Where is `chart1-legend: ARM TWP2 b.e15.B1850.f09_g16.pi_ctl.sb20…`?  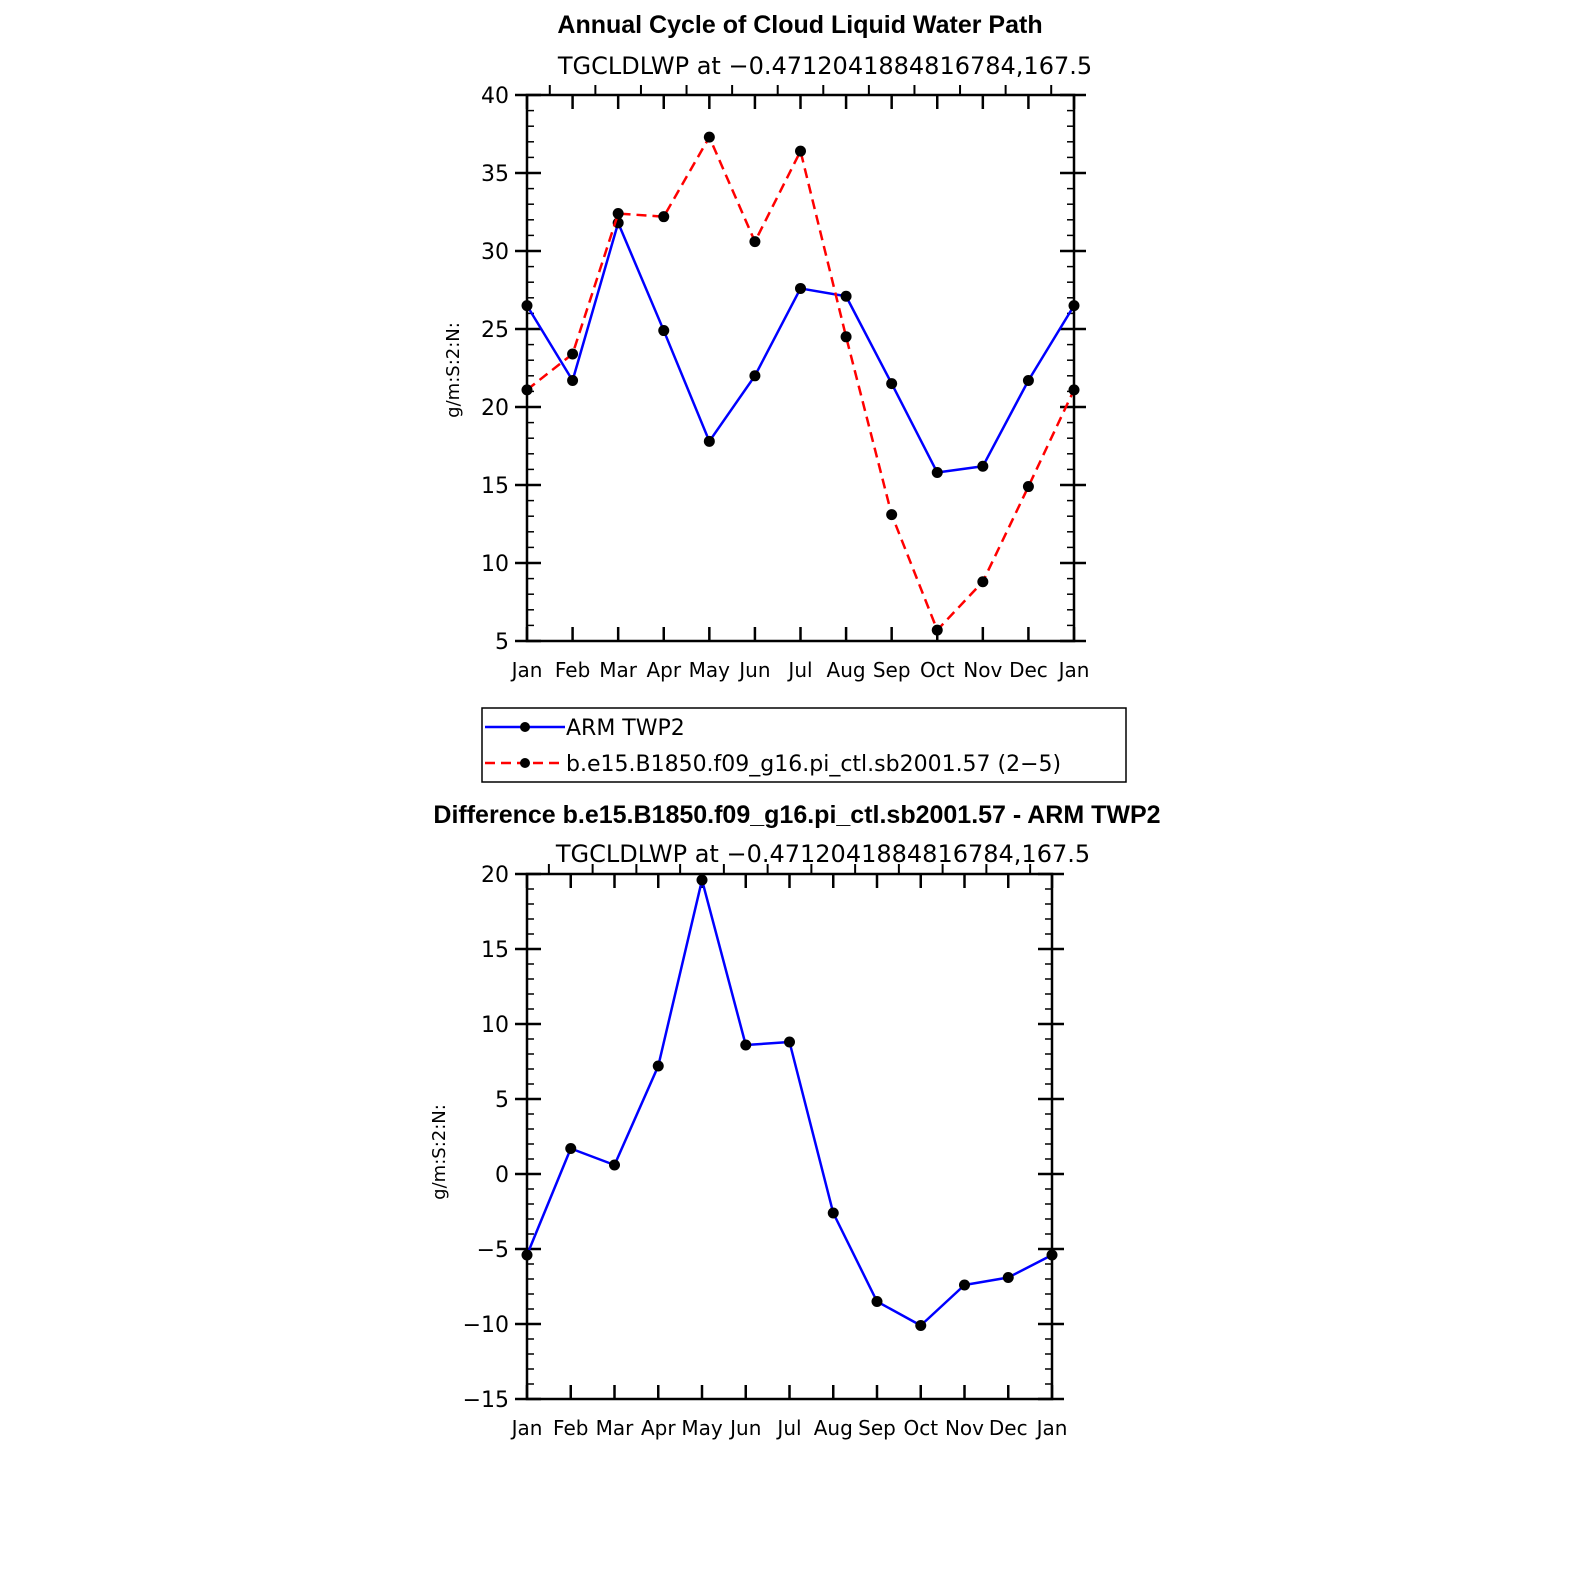
chart1-legend: ARM TWP2 b.e15.B1850.f09_g16.pi_ctl.sb20… is located at coordinates (804, 745).